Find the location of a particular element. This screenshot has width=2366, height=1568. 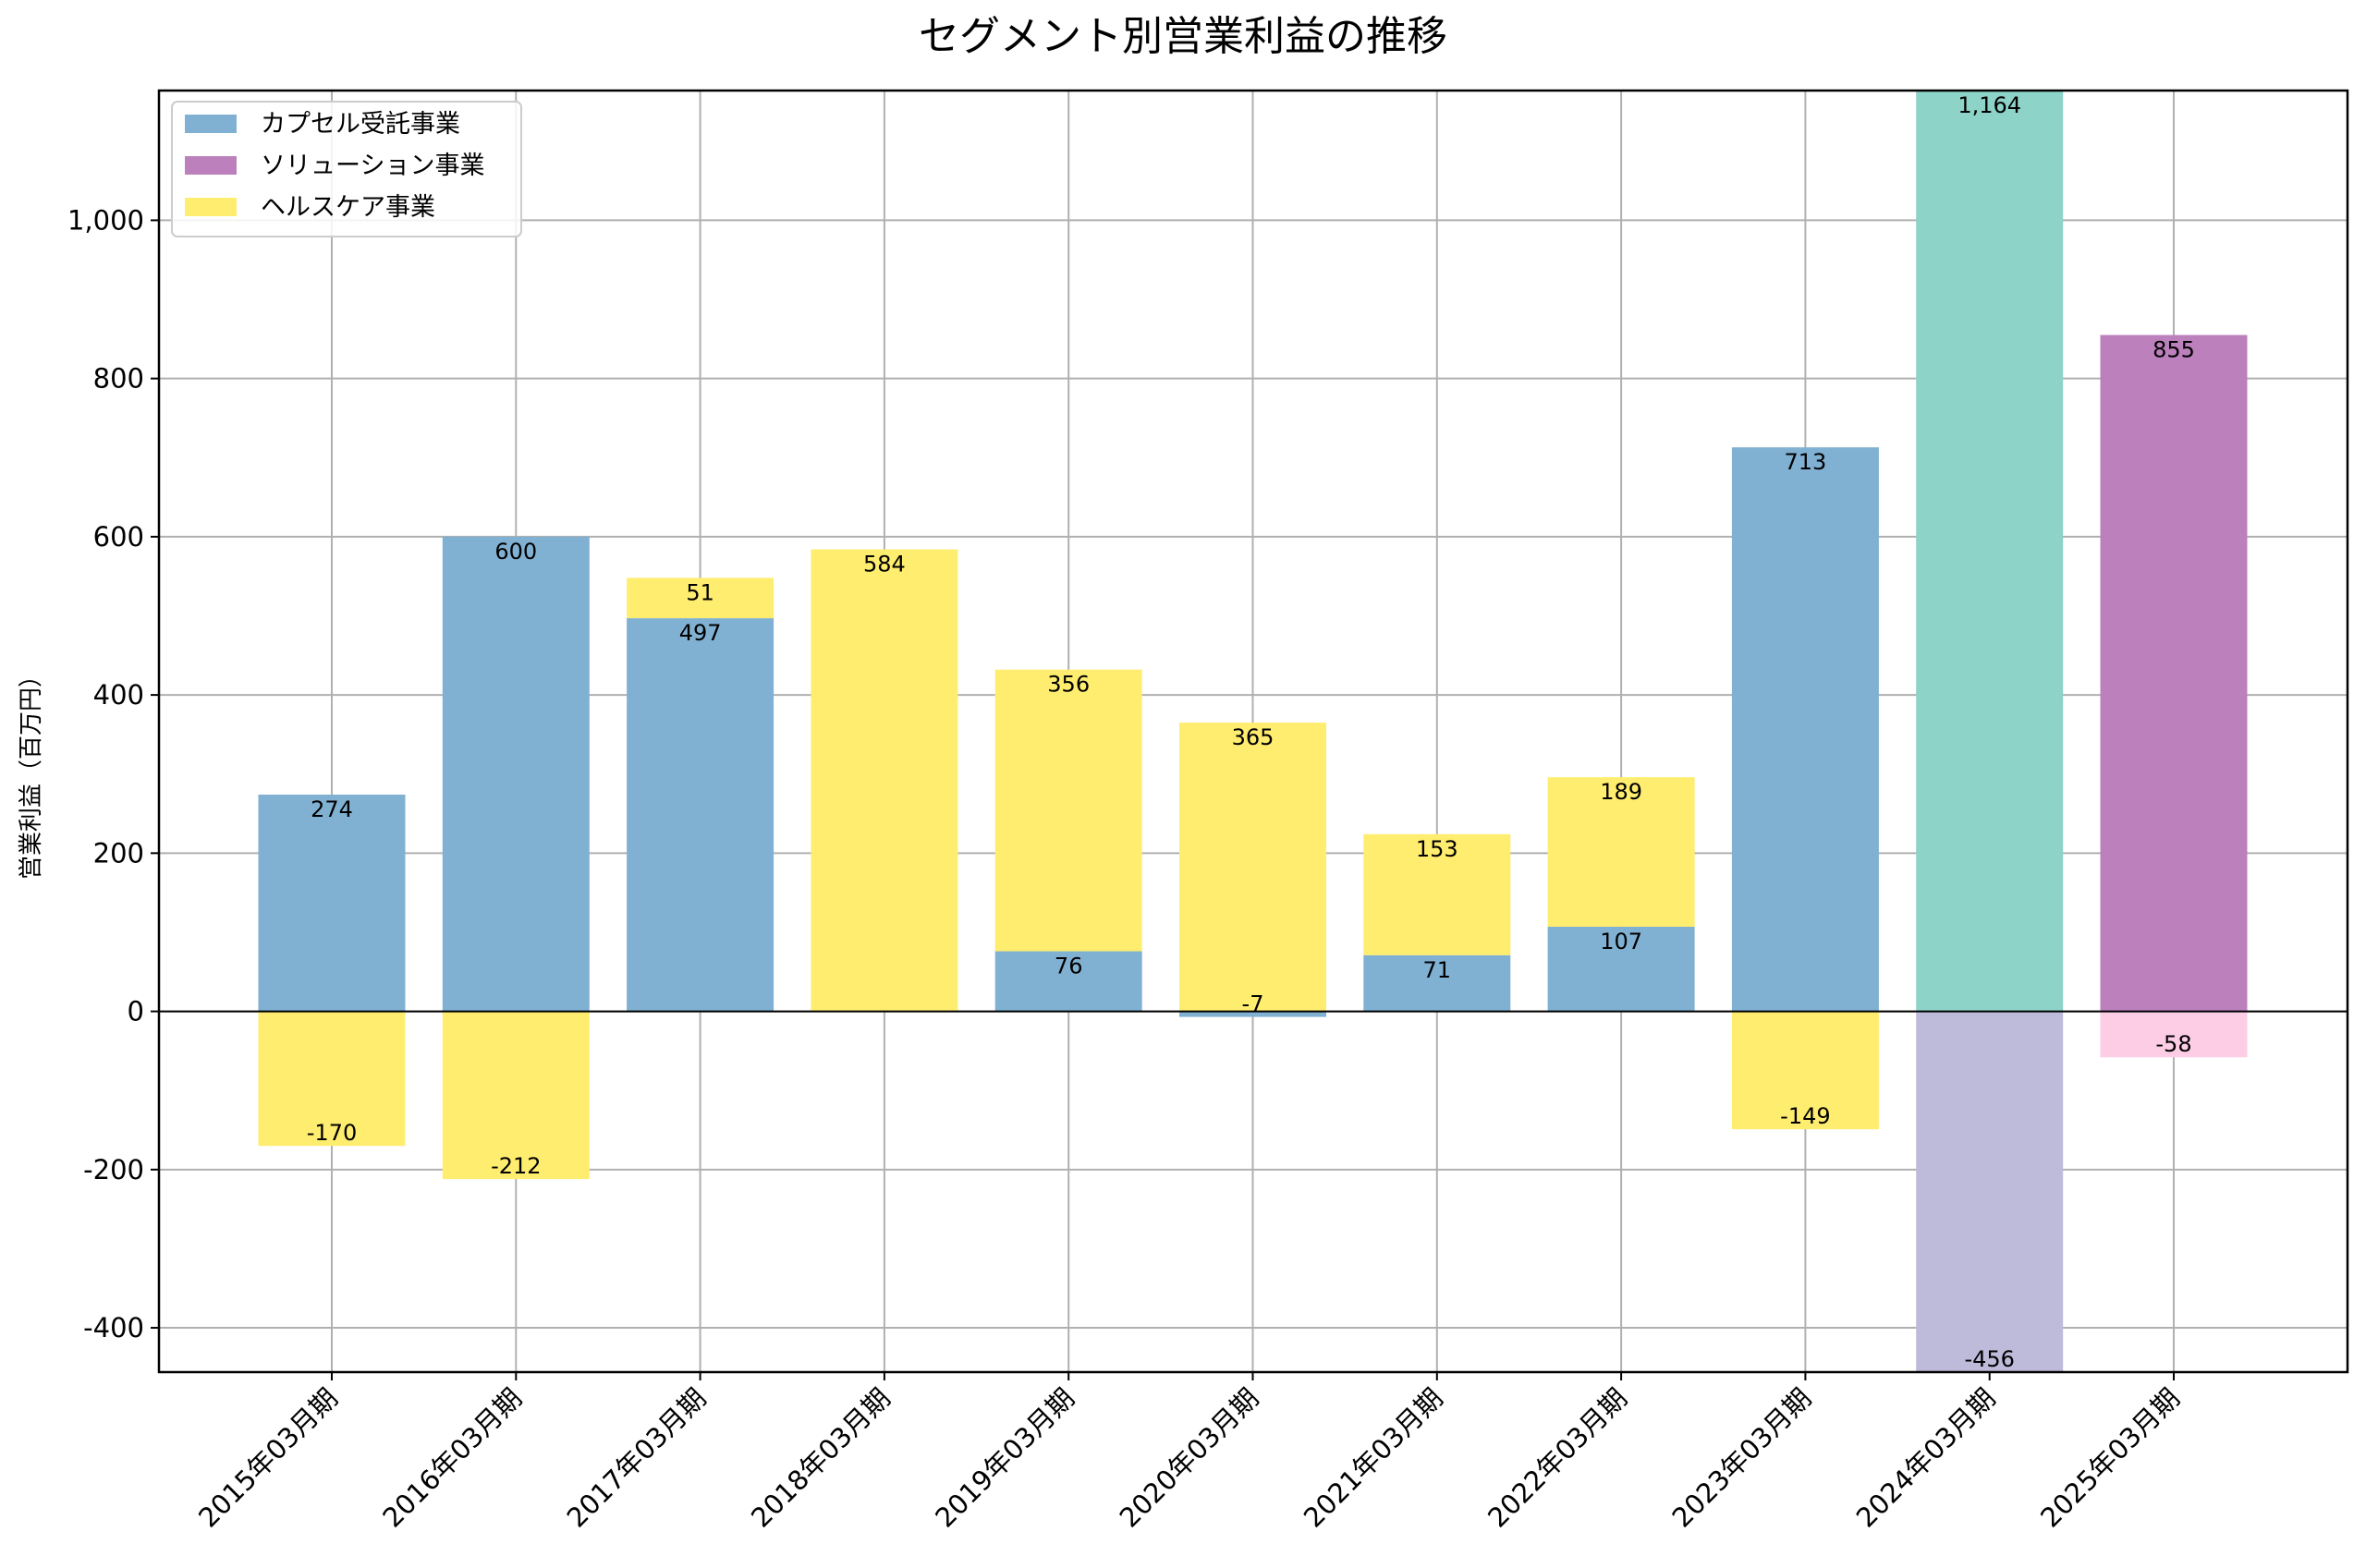

data-label: 189 is located at coordinates (1621, 792).